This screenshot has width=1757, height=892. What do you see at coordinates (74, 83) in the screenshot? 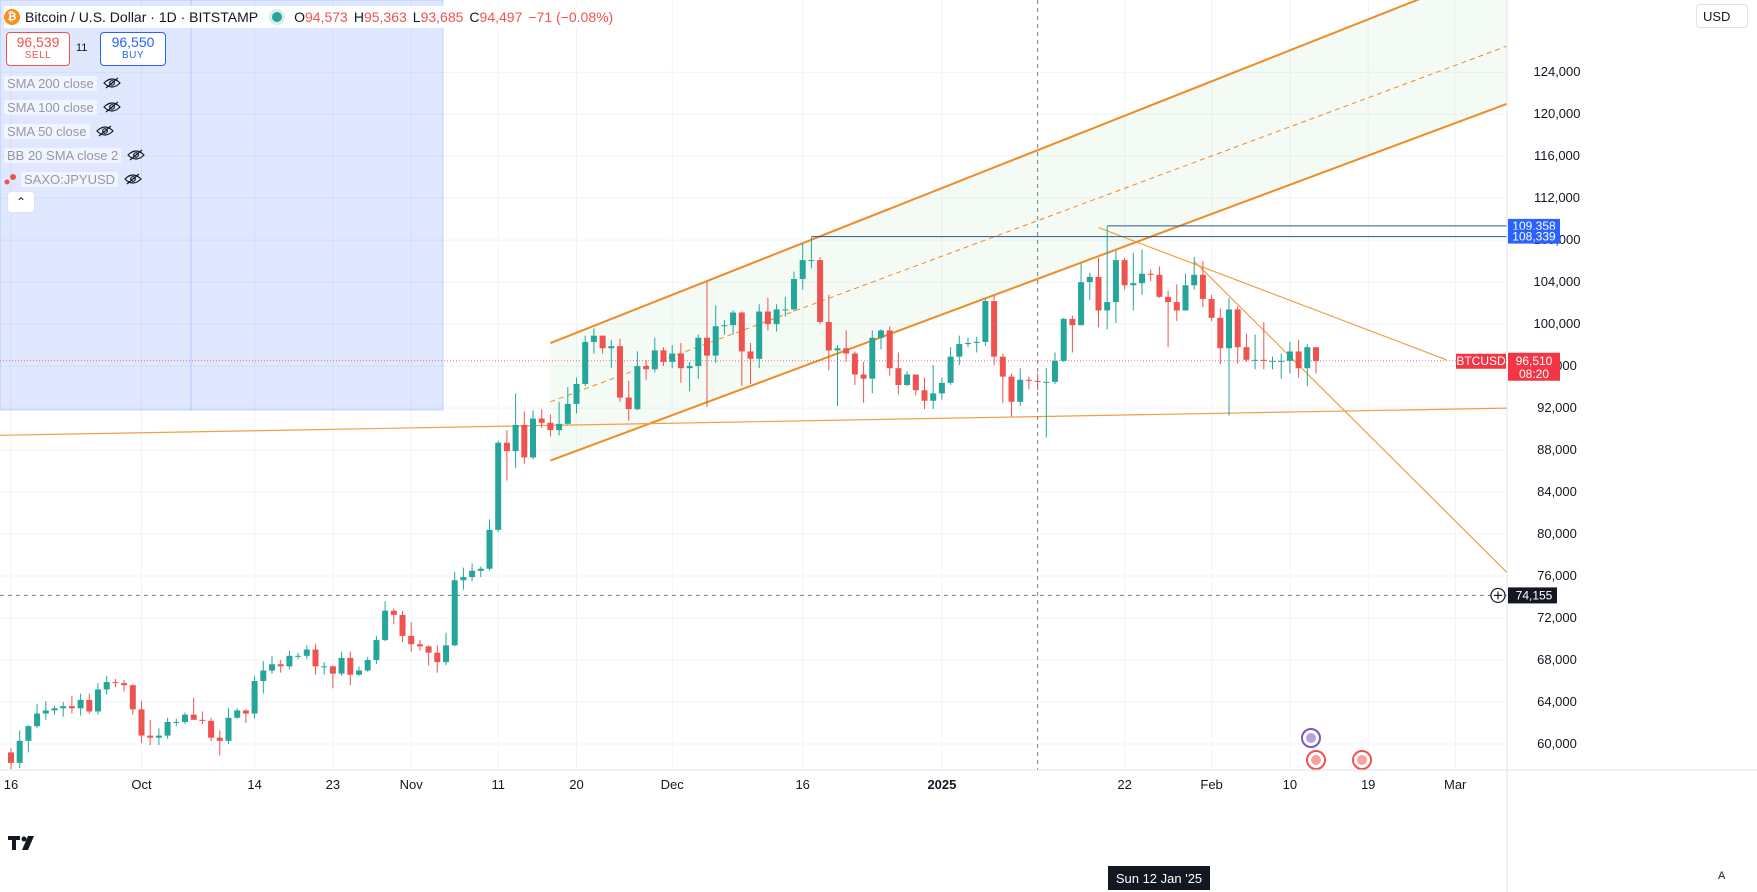
I see `indicator-sma-200: SMA 200 close` at bounding box center [74, 83].